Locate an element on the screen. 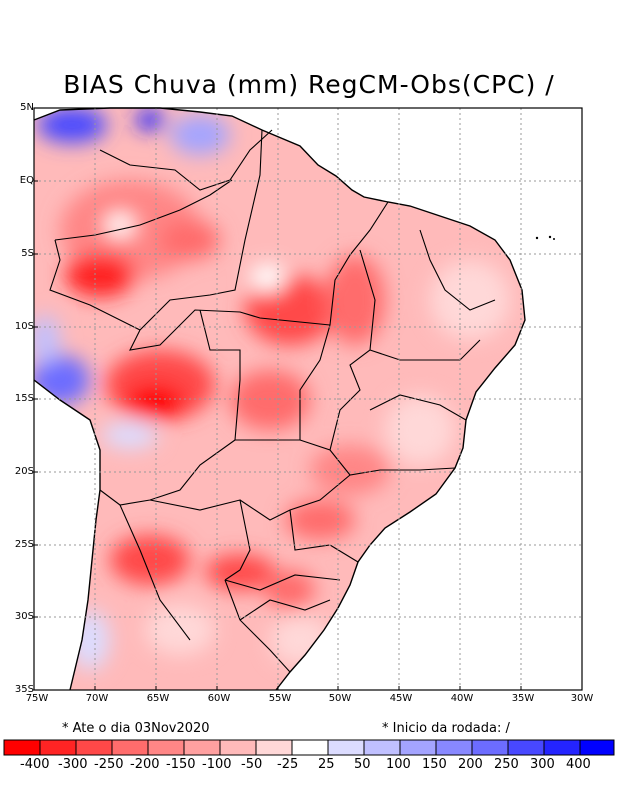  lat-label: EQ is located at coordinates (26, 180).